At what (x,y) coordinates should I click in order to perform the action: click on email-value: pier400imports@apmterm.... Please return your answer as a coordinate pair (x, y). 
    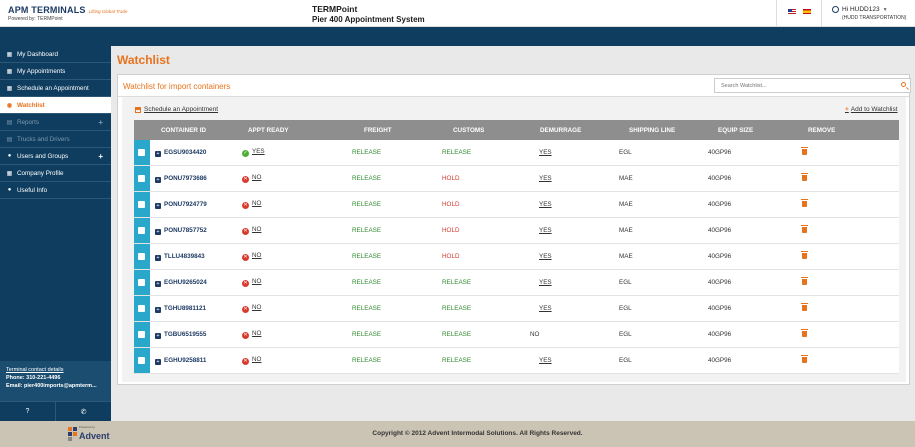
    Looking at the image, I should click on (60, 386).